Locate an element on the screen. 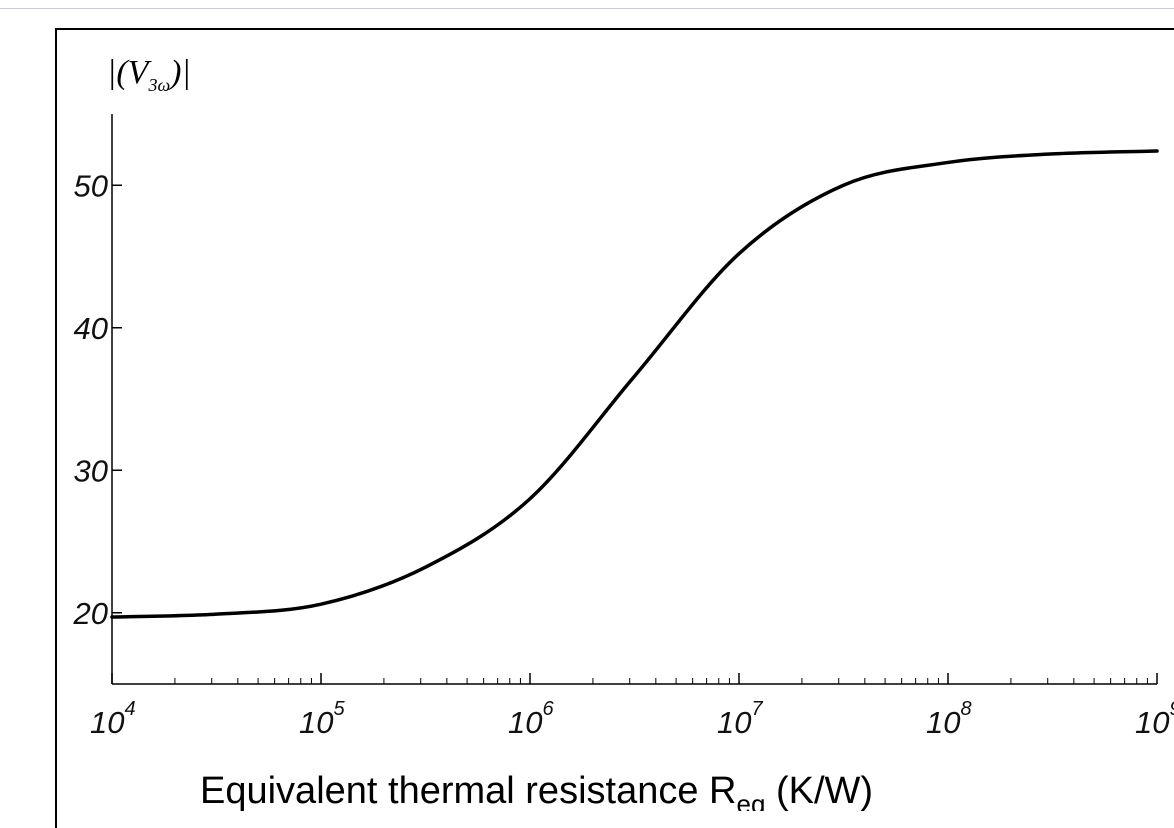  x-tick-label: 10⁹ is located at coordinates (1154, 719).